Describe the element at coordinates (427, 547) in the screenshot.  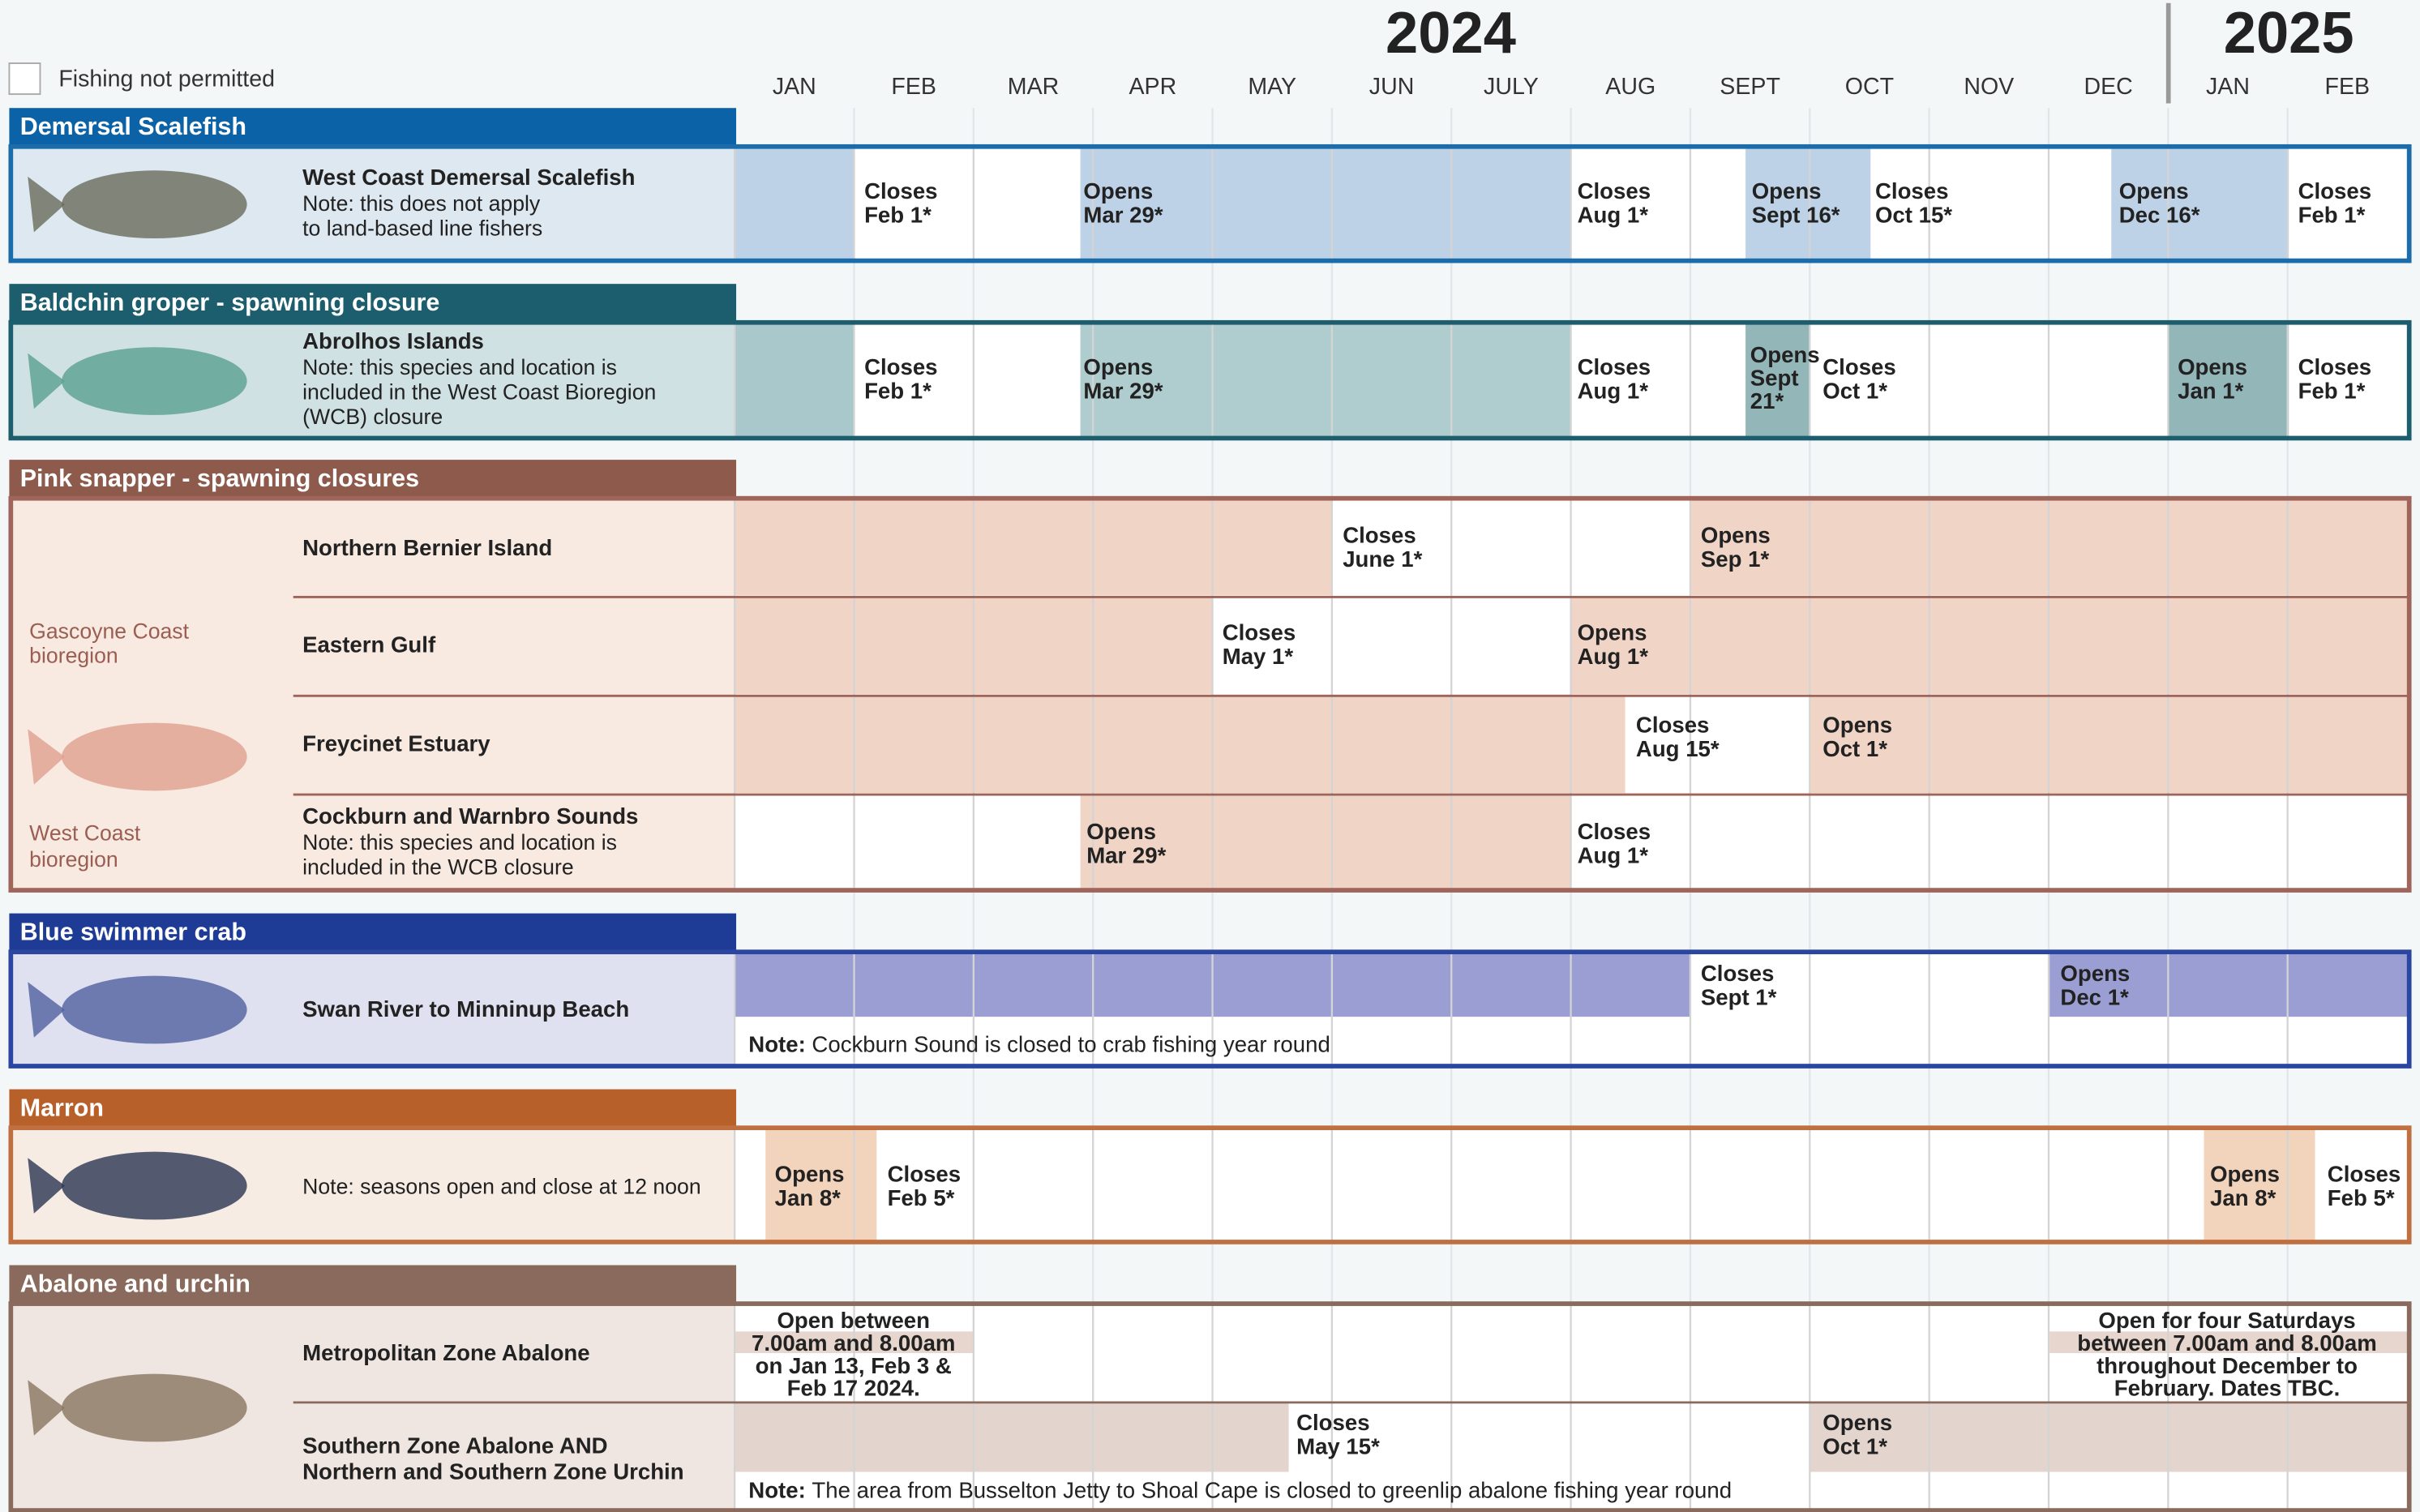
I see `row-label: Northern Bernier Island` at that location.